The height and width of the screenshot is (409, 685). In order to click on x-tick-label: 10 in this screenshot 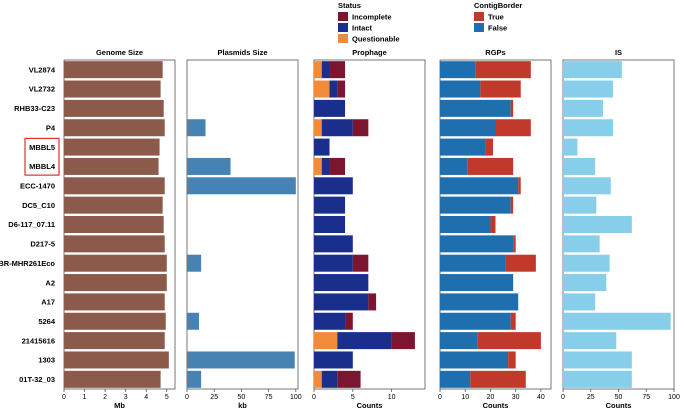, I will do `click(465, 397)`.